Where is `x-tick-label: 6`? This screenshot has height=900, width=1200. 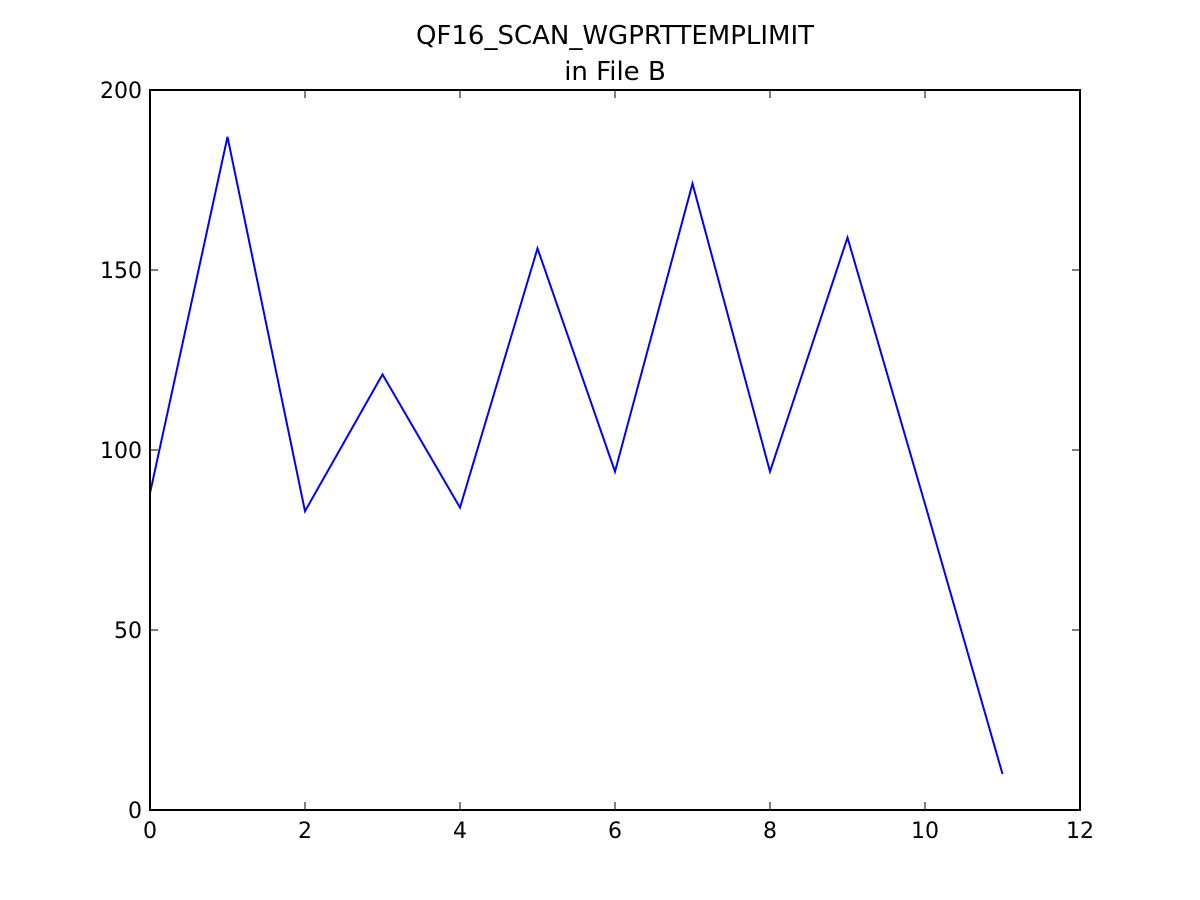
x-tick-label: 6 is located at coordinates (615, 831).